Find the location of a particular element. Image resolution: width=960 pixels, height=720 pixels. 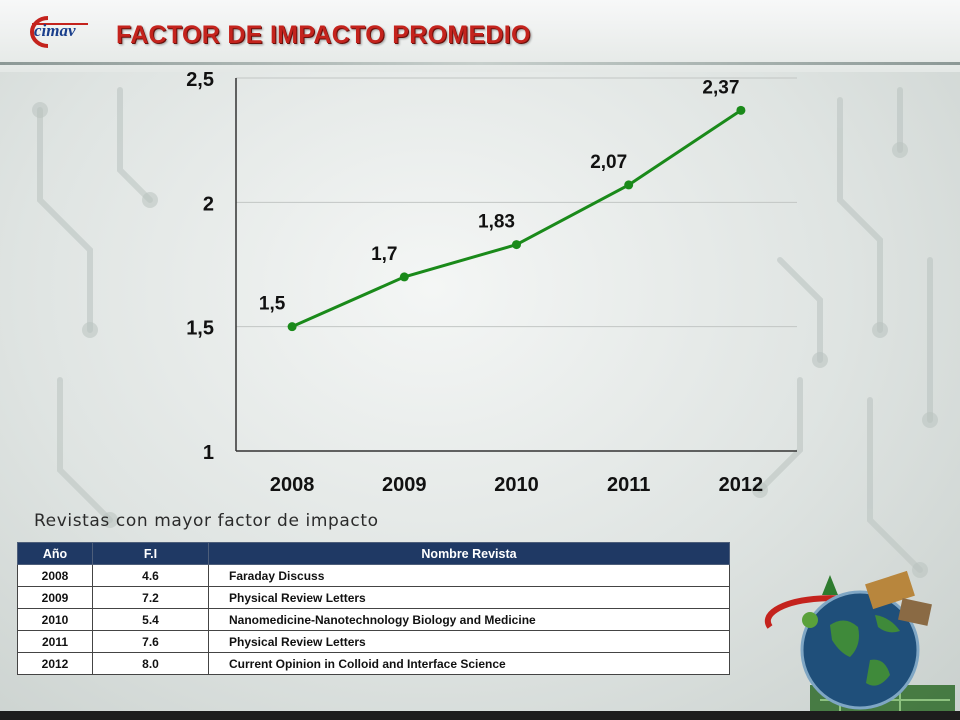

series-line is located at coordinates (516, 219).